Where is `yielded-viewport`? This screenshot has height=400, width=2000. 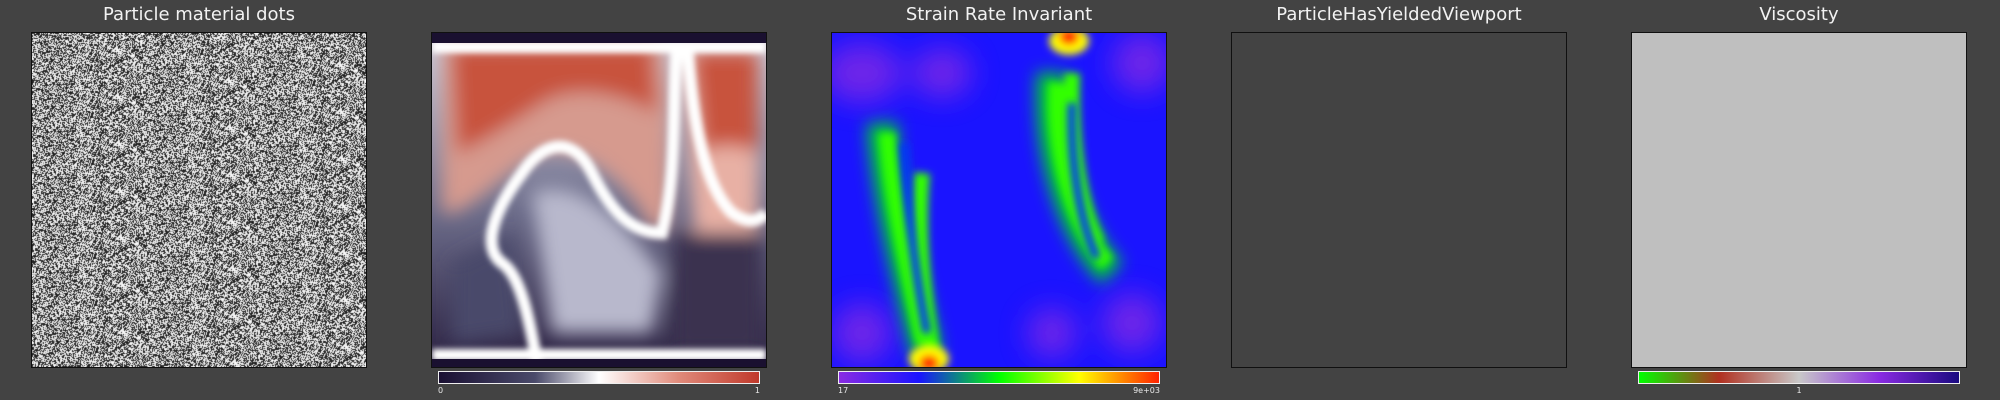 yielded-viewport is located at coordinates (1399, 200).